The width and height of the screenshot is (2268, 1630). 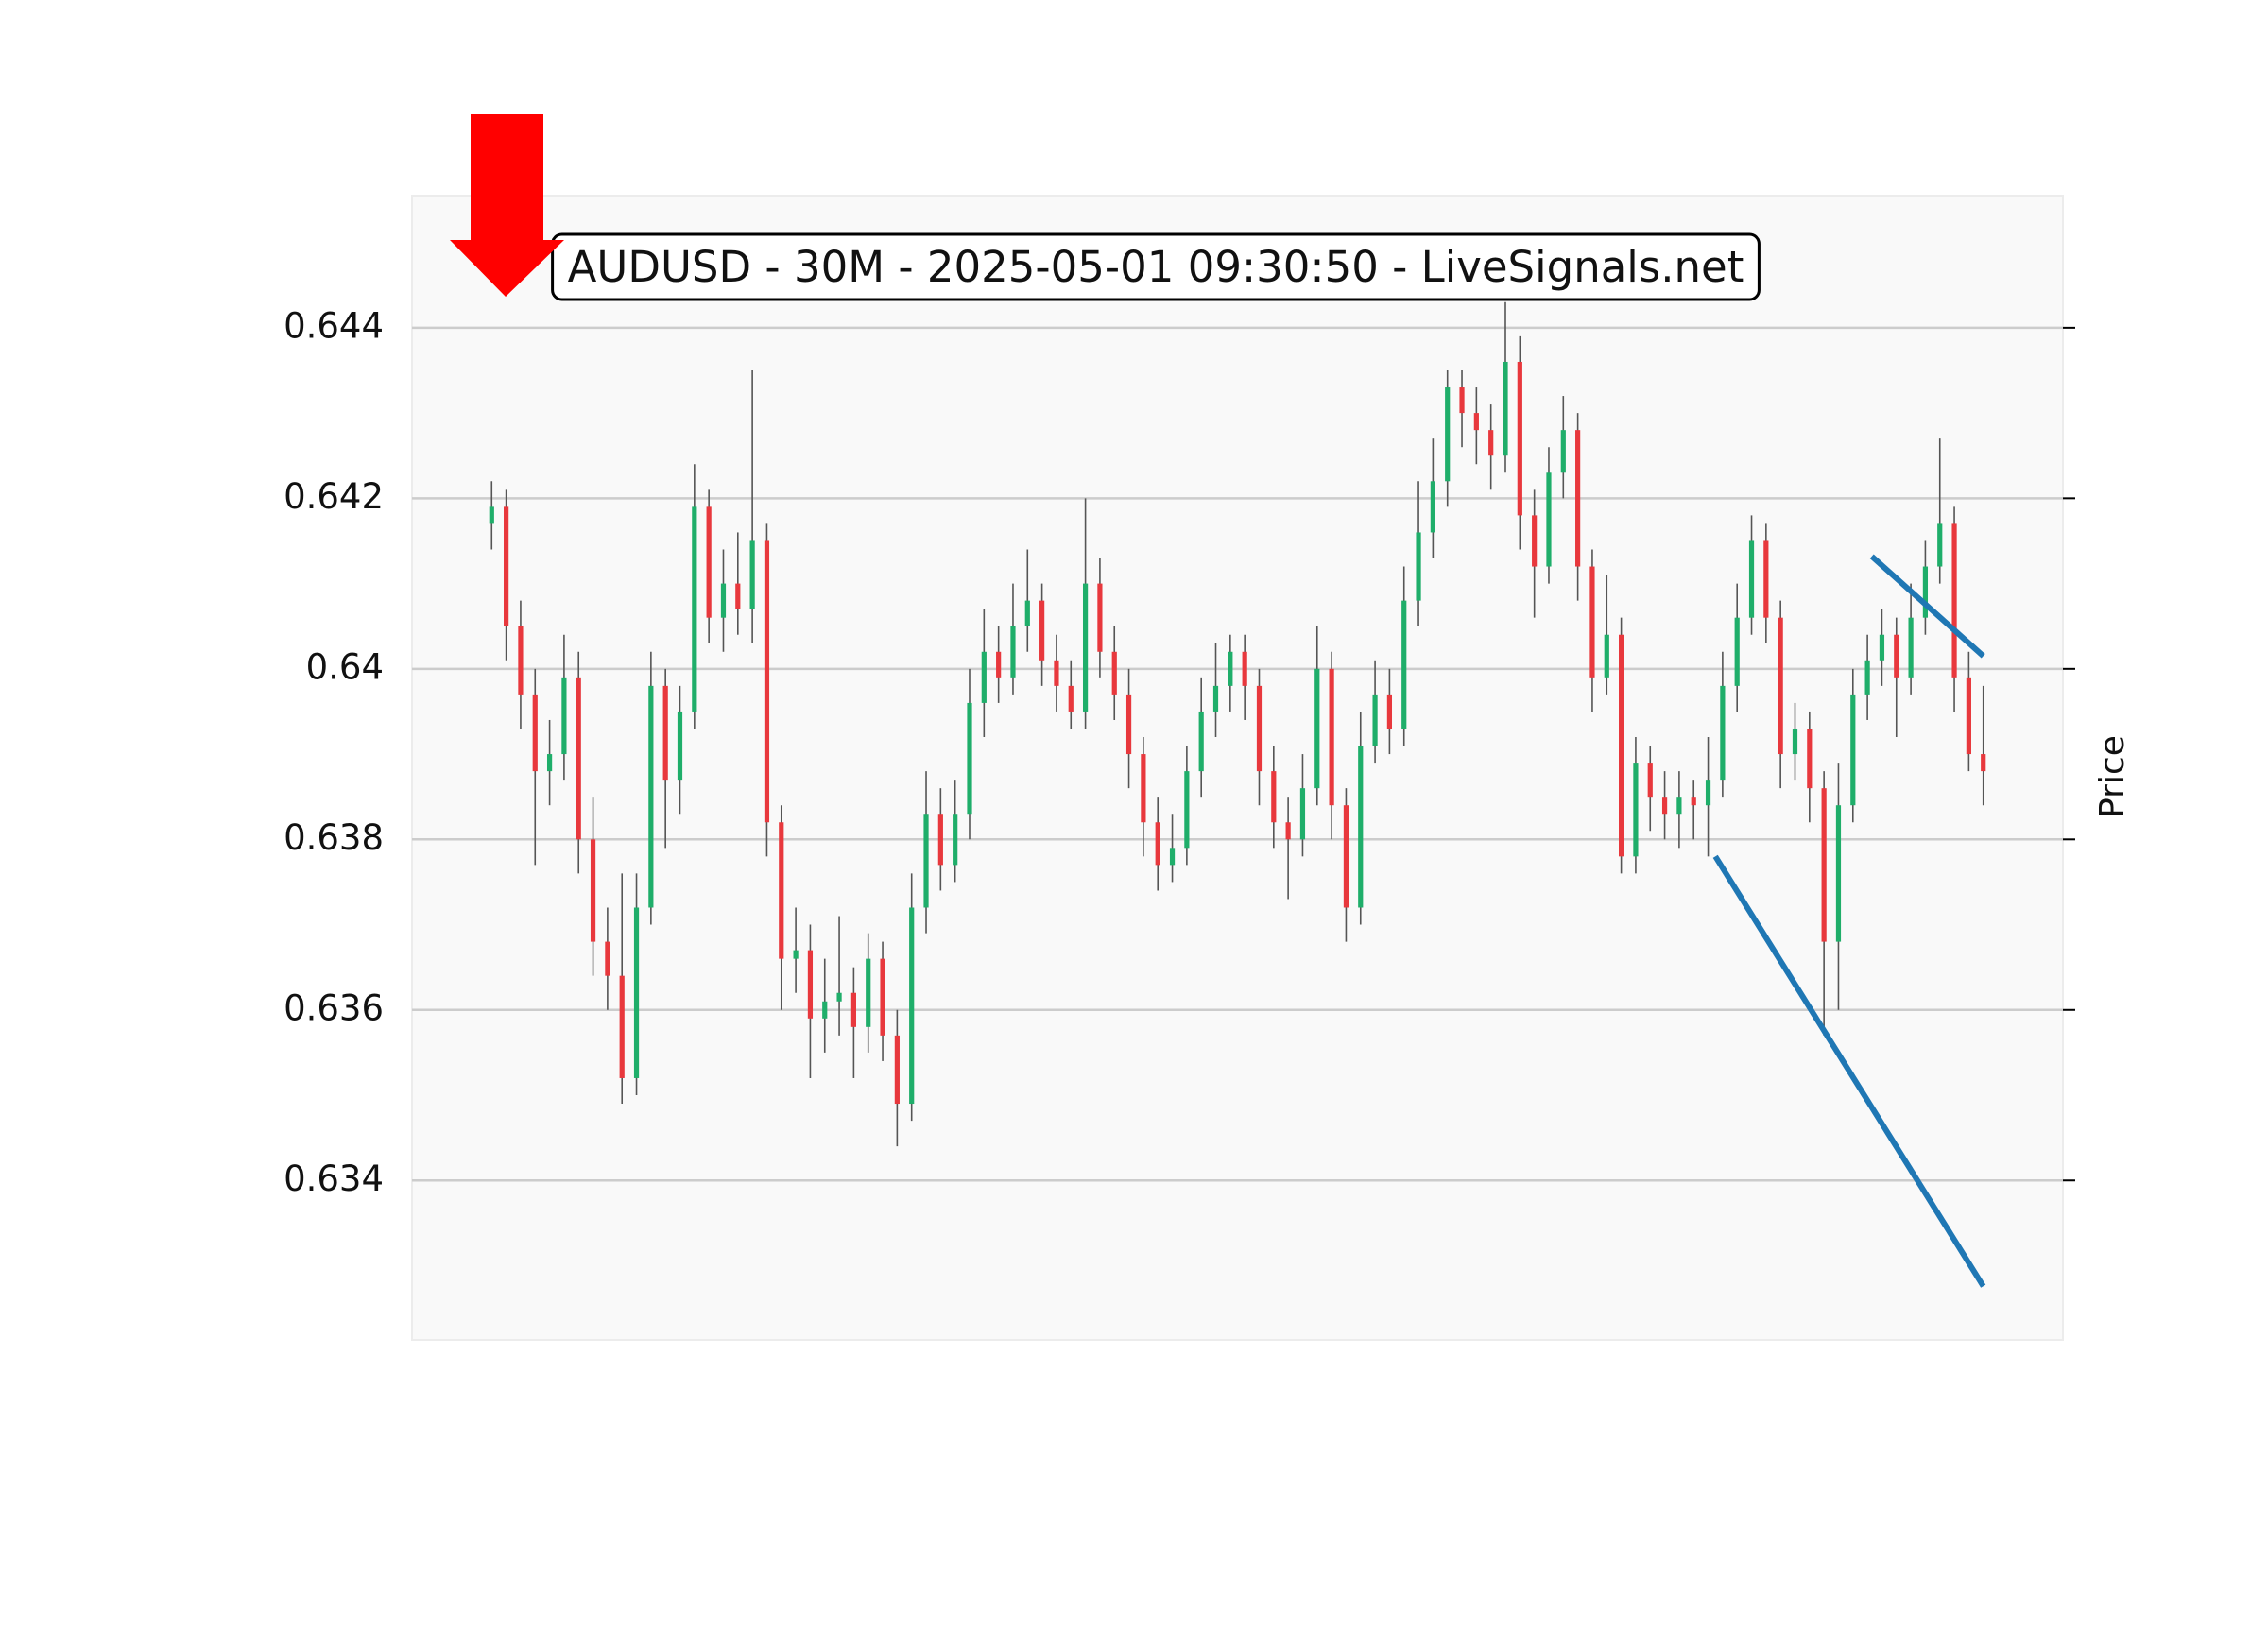 What do you see at coordinates (345, 666) in the screenshot?
I see `y-tick-label: 0.64` at bounding box center [345, 666].